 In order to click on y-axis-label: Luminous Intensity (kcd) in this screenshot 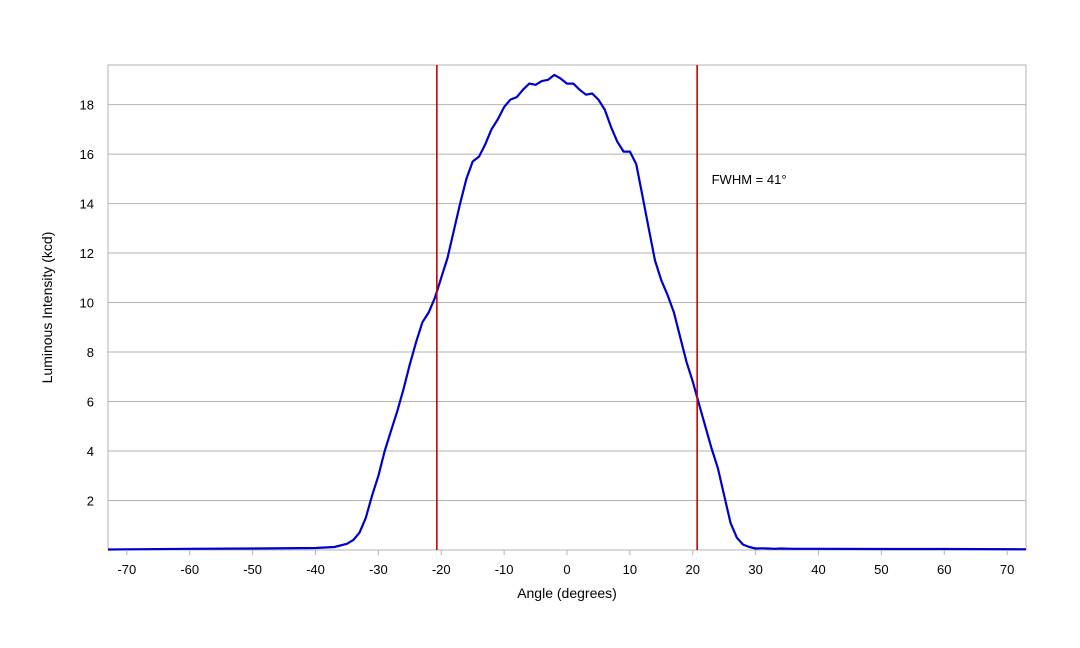, I will do `click(47, 308)`.